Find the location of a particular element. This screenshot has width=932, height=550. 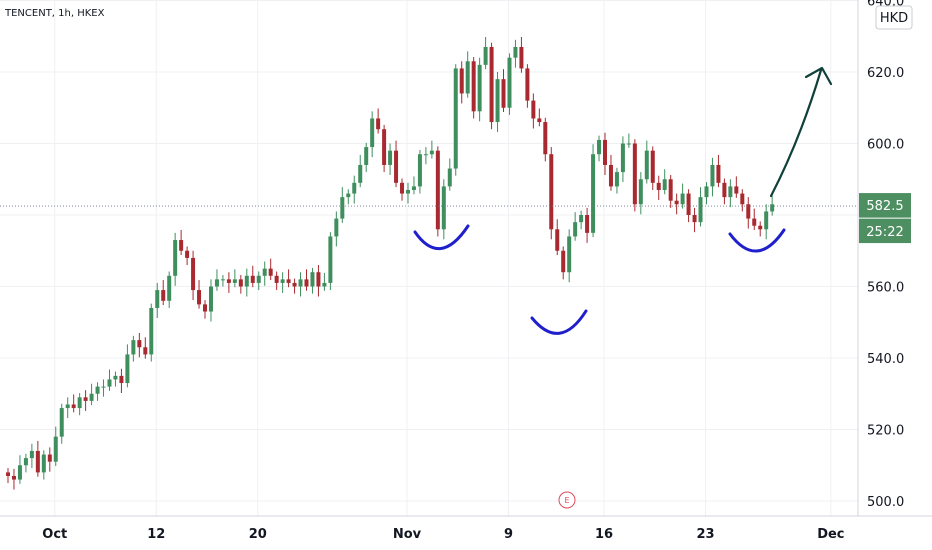

price-tick-label: 500.0 is located at coordinates (885, 502).